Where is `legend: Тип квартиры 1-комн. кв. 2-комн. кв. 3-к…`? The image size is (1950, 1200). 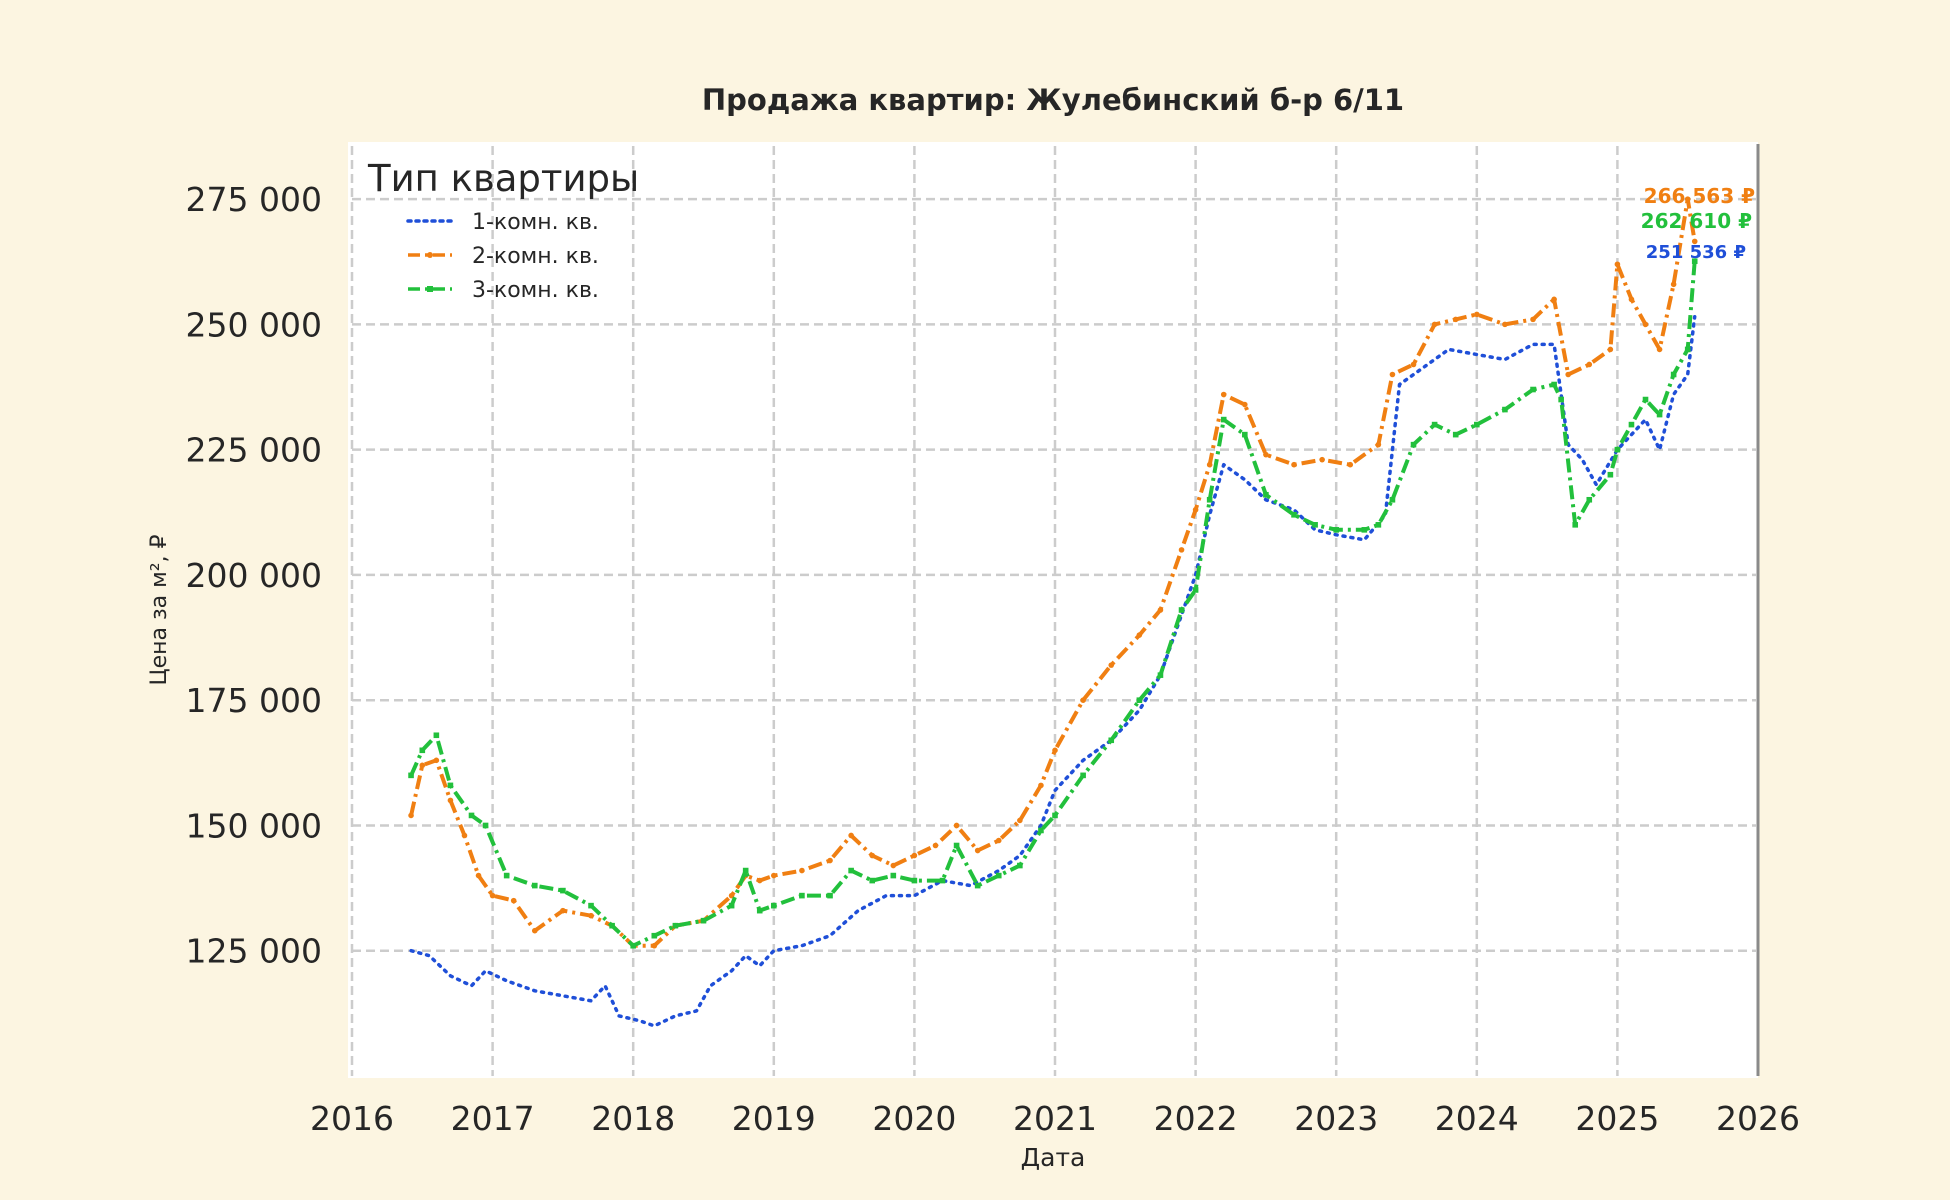
legend: Тип квартиры 1-комн. кв. 2-комн. кв. 3-к… is located at coordinates (503, 230).